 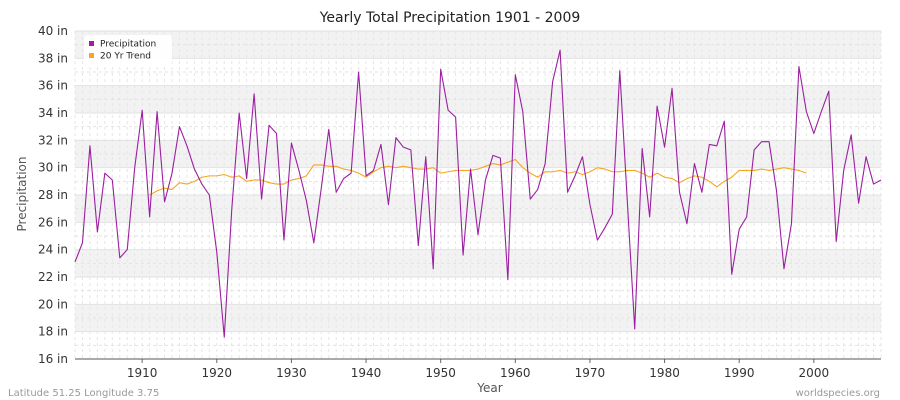 What do you see at coordinates (53, 250) in the screenshot?
I see `y-tick-label: 24 in` at bounding box center [53, 250].